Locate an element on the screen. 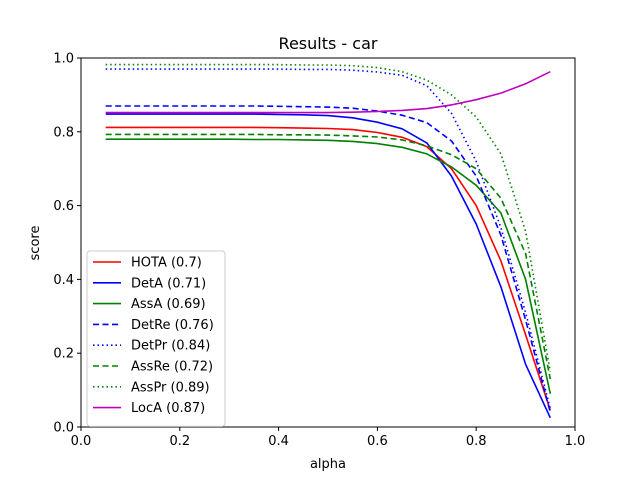  y-tick-label: 1.0 is located at coordinates (63, 59).